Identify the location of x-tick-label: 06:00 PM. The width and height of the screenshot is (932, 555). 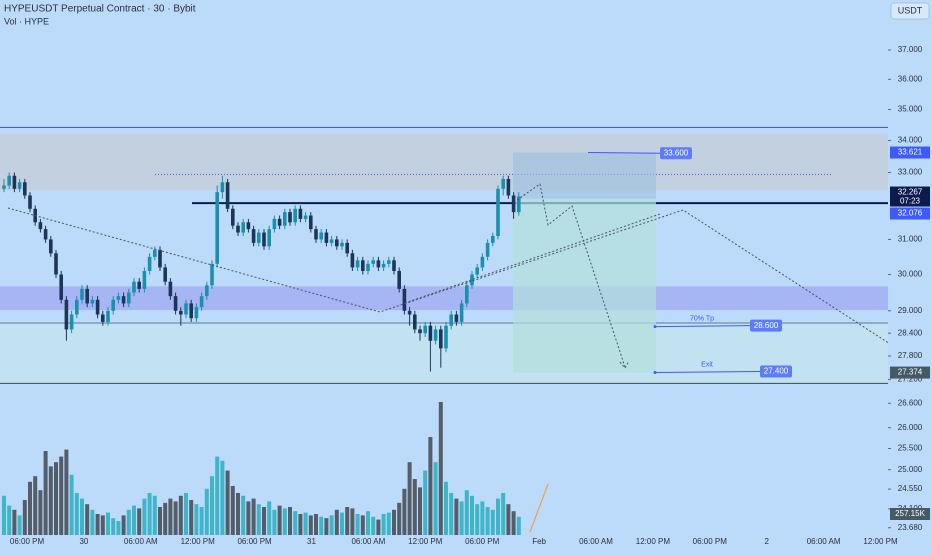
(27, 541).